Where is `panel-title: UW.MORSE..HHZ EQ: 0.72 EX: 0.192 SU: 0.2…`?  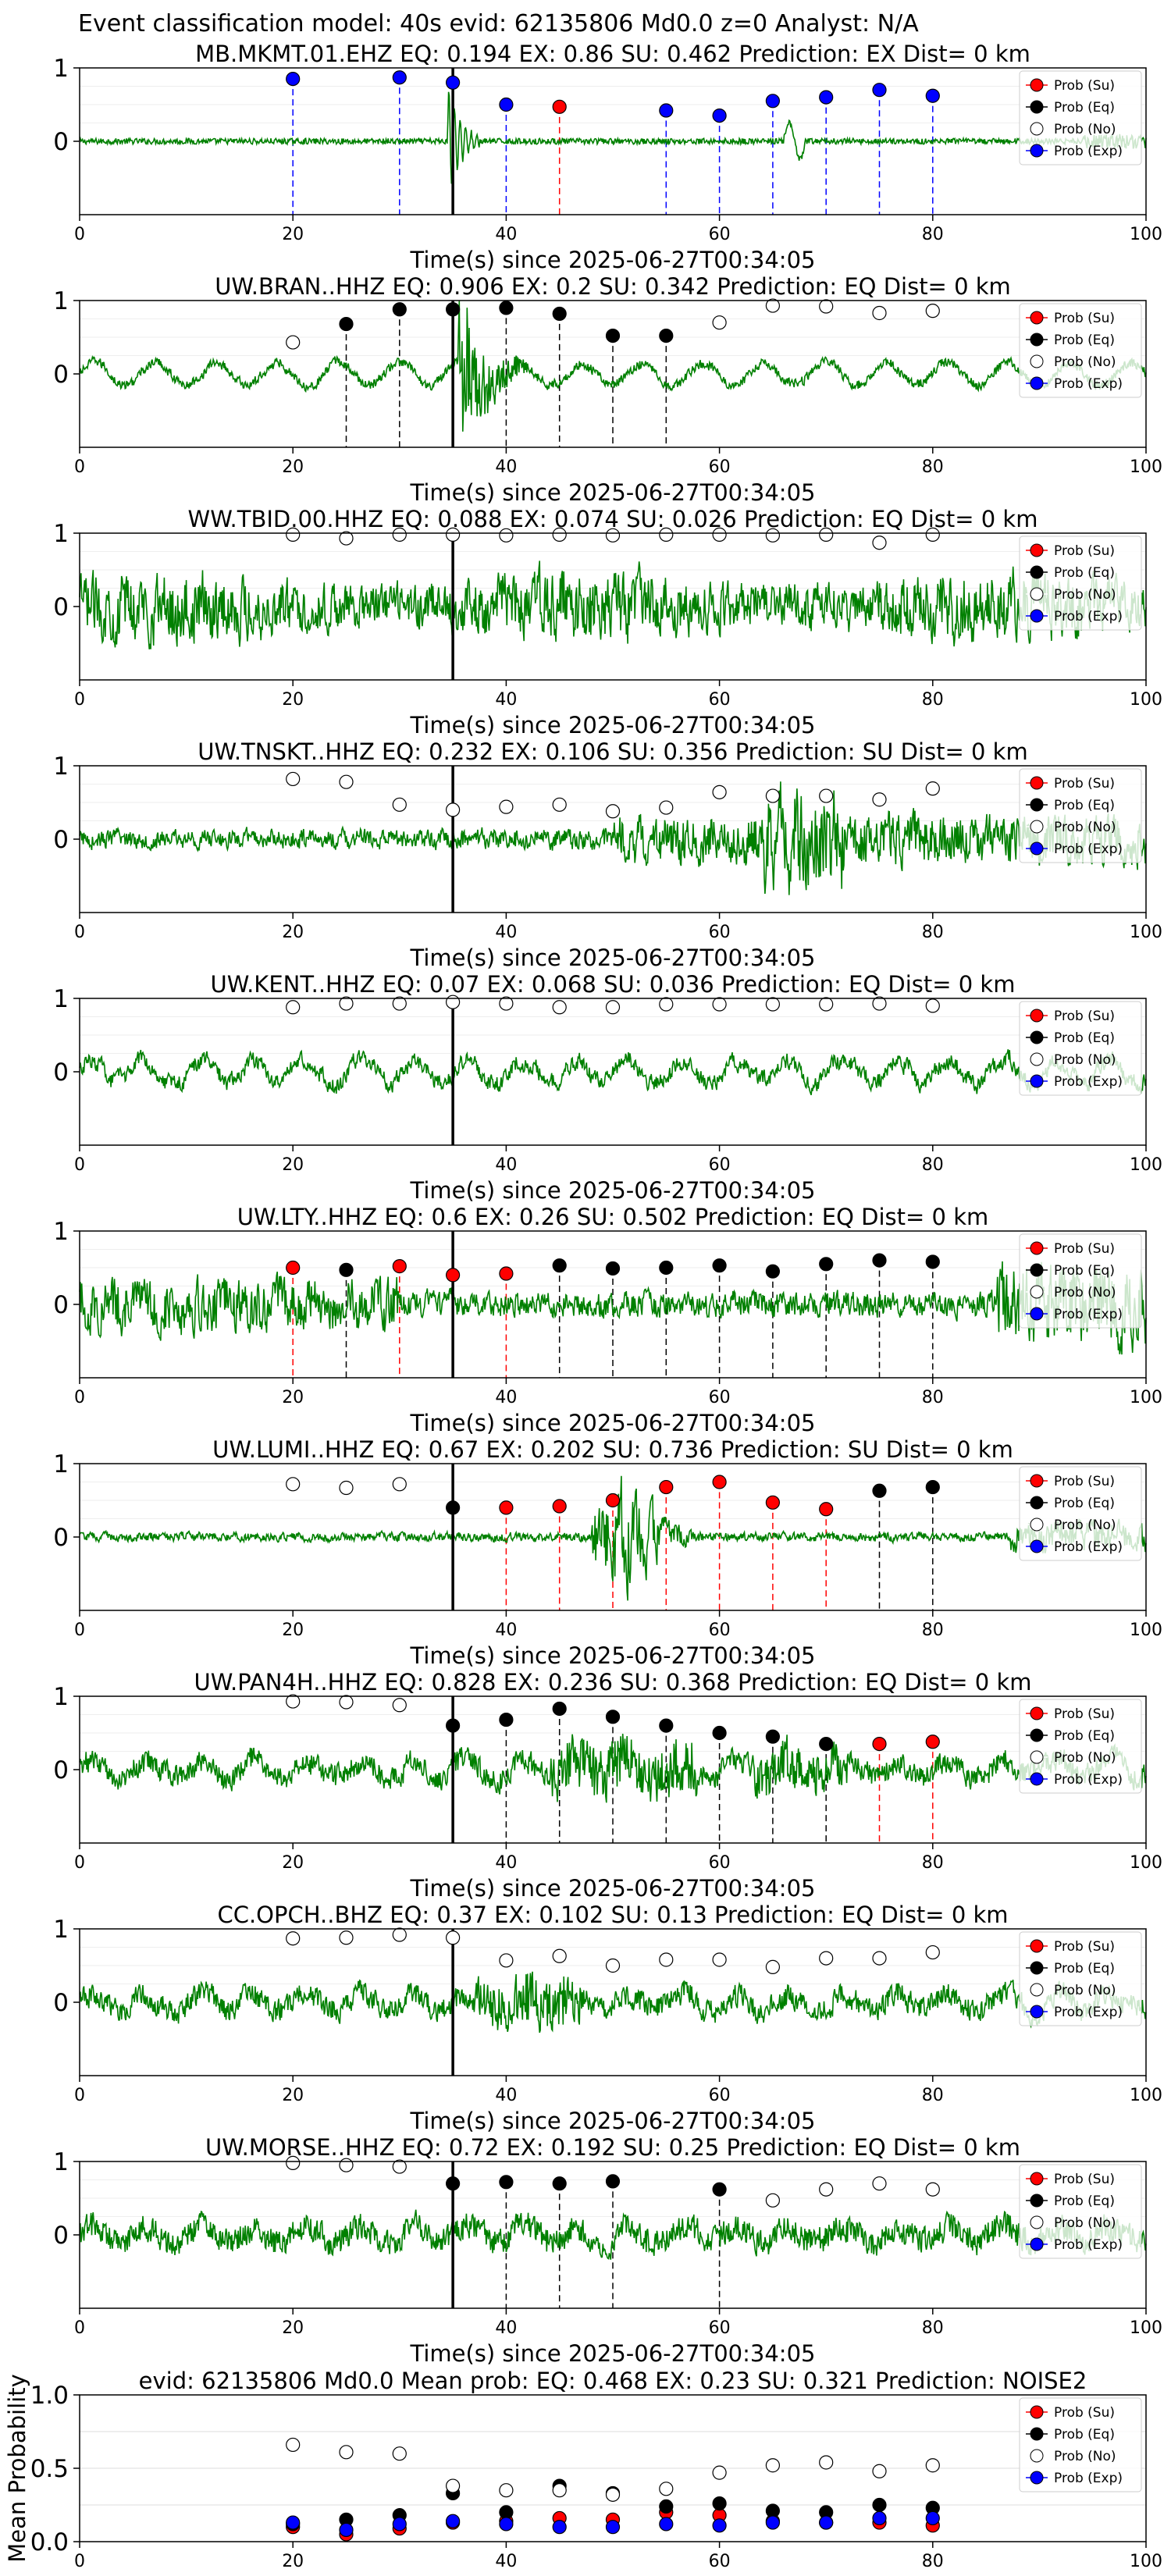
panel-title: UW.MORSE..HHZ EQ: 0.72 EX: 0.192 SU: 0.2… is located at coordinates (612, 2147).